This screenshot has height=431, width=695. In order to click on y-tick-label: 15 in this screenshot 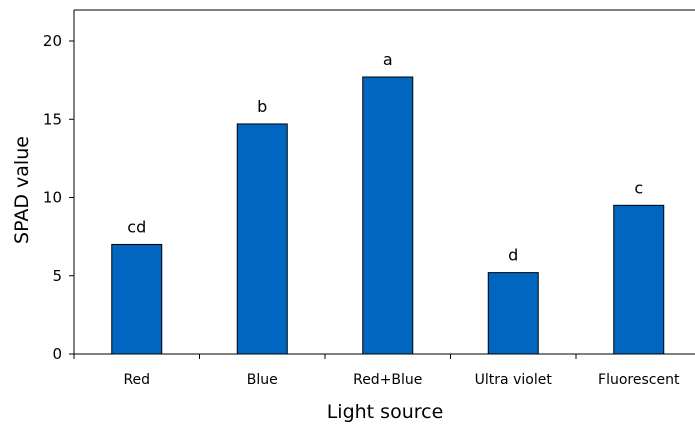, I will do `click(52, 119)`.